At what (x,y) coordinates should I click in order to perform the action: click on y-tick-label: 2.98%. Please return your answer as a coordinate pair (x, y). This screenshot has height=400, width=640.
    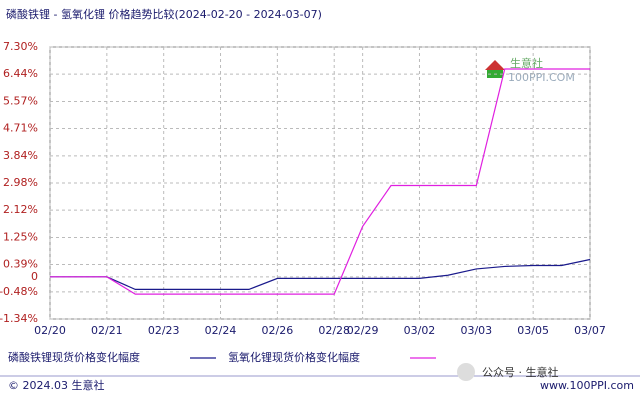
    Looking at the image, I should click on (20, 182).